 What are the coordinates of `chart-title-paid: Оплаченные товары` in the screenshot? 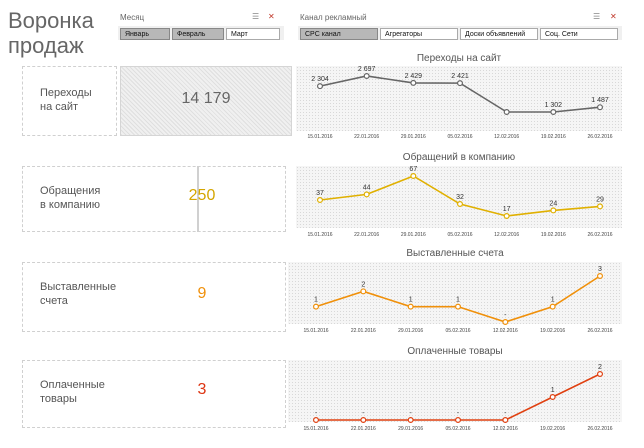 It's located at (455, 351).